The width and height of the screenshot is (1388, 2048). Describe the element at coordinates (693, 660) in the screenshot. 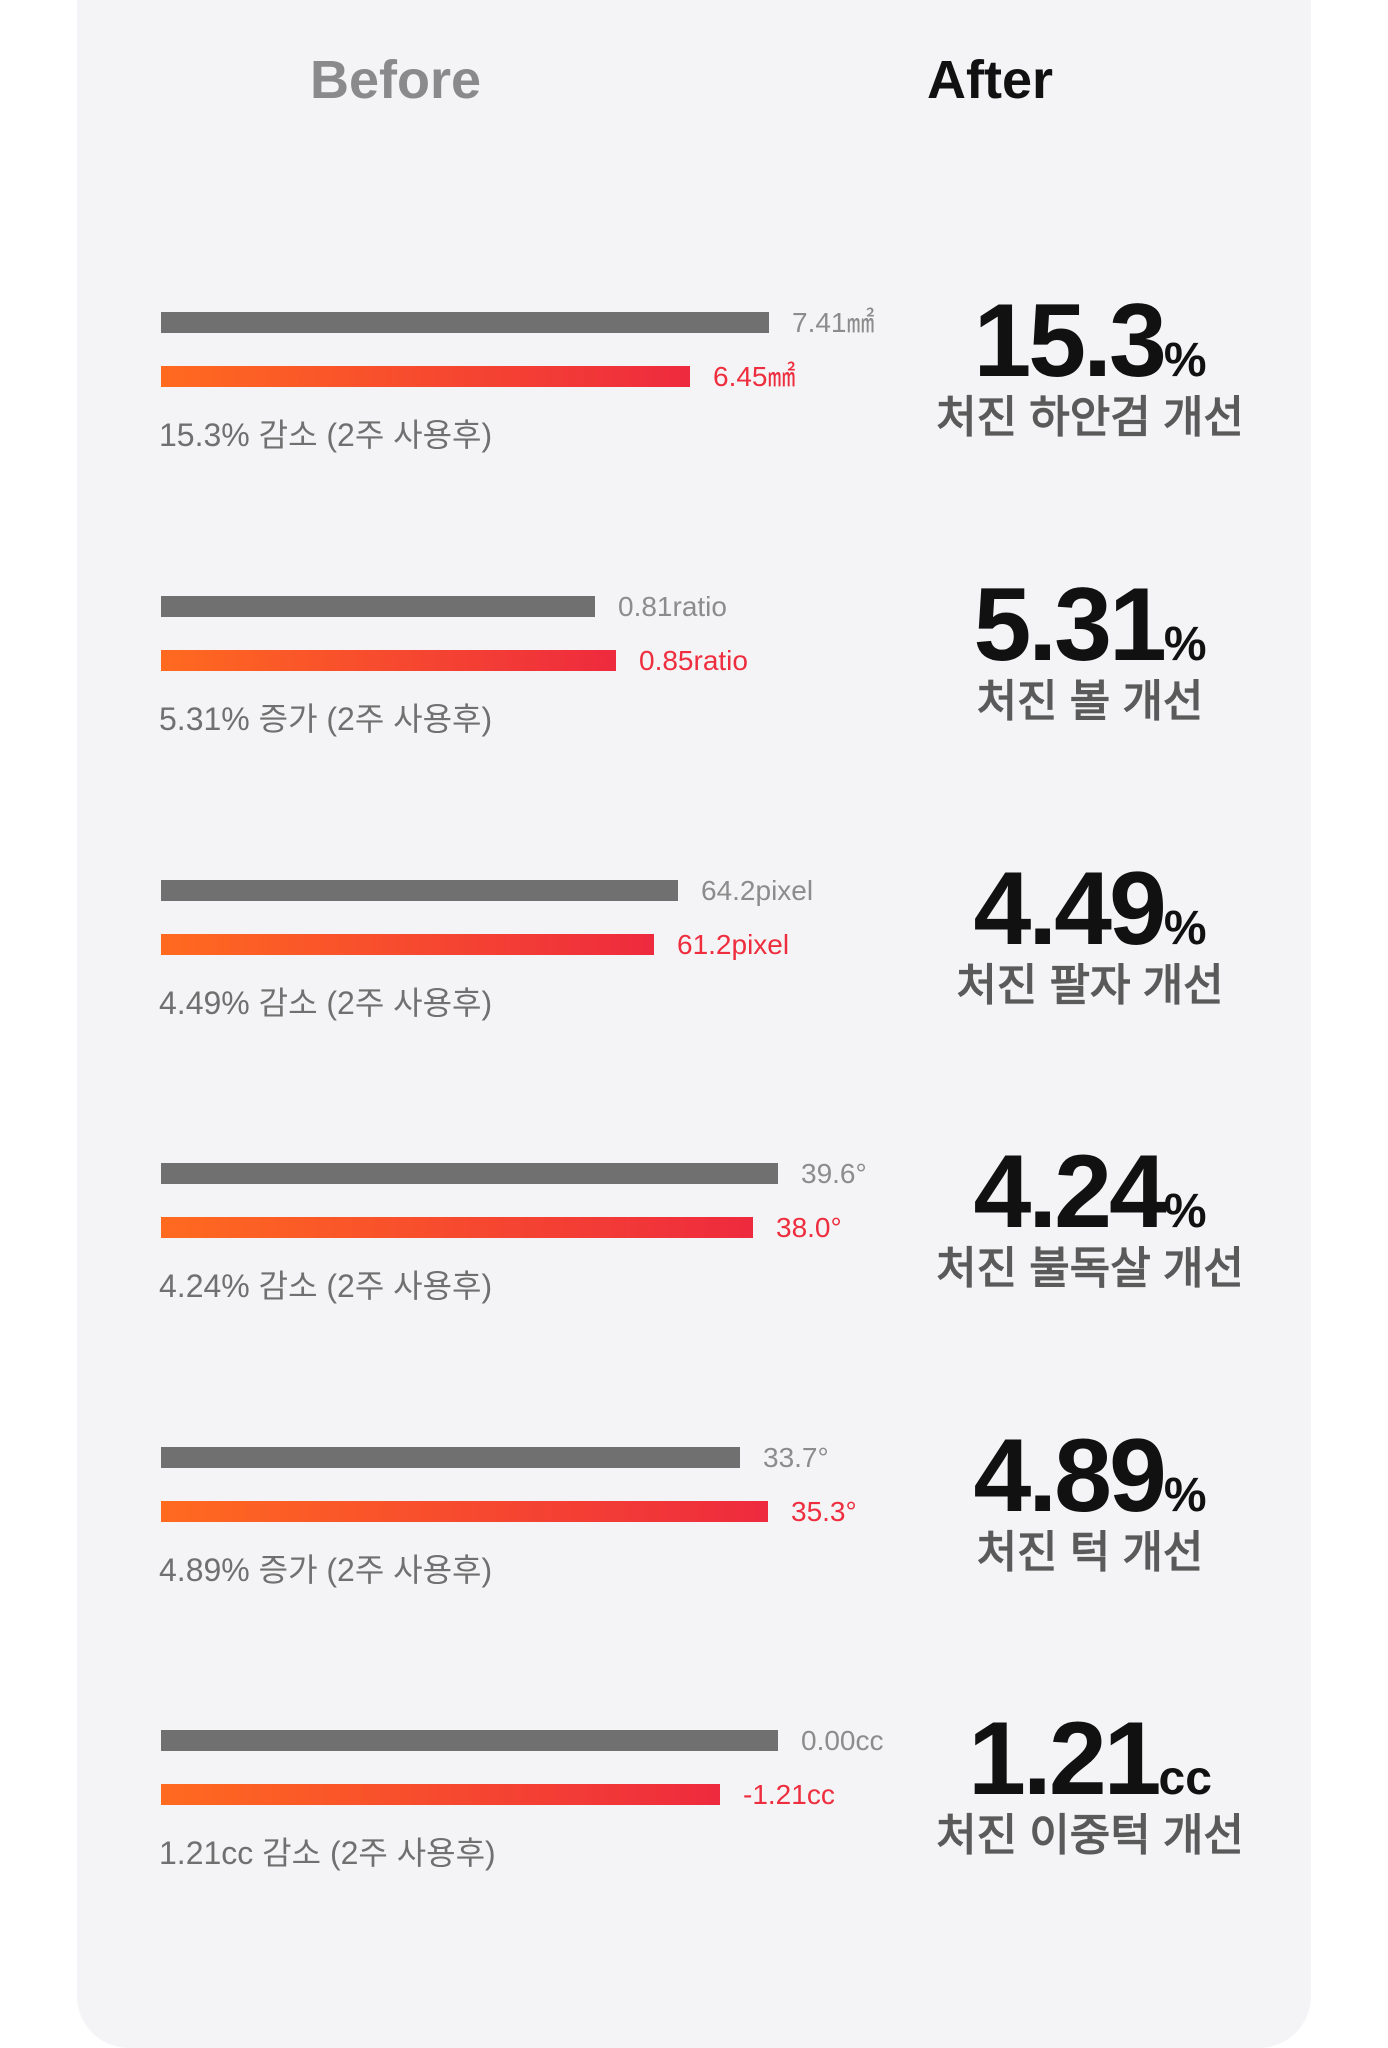

I see `after-value-label: 0.85ratio` at that location.